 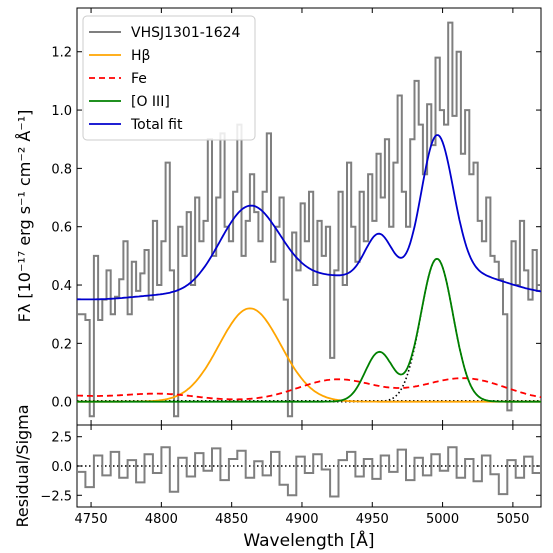 I want to click on x-tick-label: 4950, so click(x=372, y=519).